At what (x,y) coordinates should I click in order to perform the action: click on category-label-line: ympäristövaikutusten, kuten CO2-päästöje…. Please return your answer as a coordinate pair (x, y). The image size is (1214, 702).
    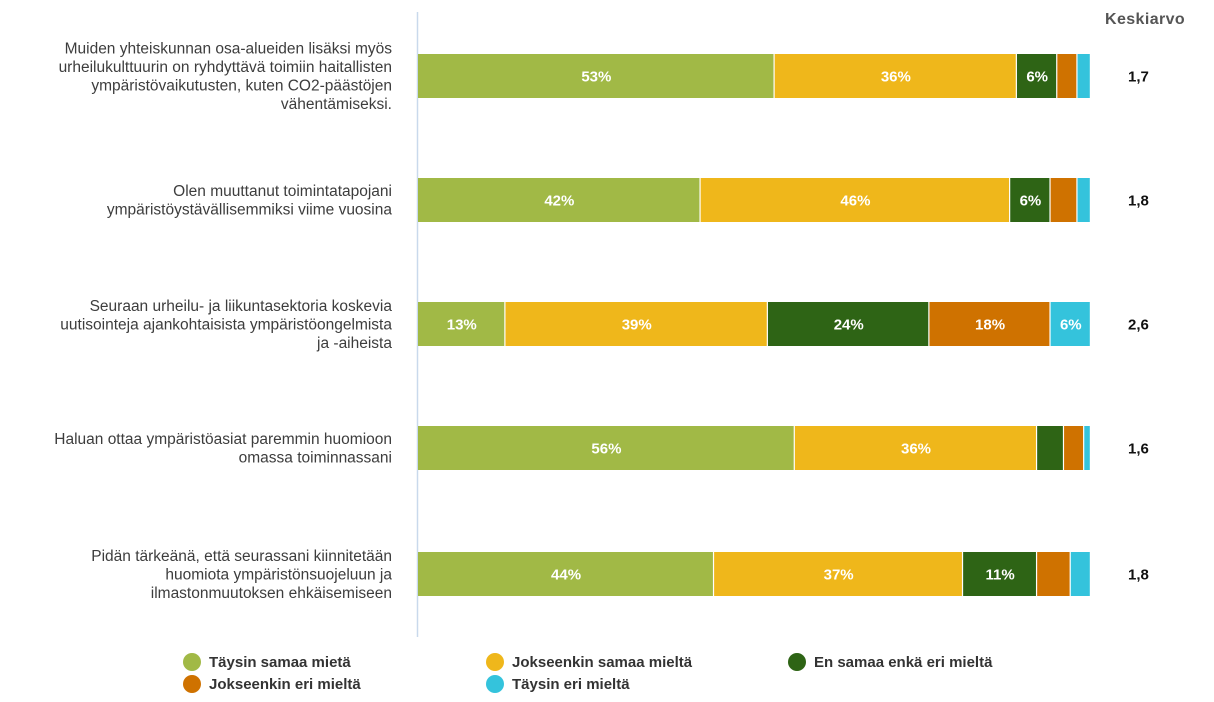
    Looking at the image, I should click on (241, 86).